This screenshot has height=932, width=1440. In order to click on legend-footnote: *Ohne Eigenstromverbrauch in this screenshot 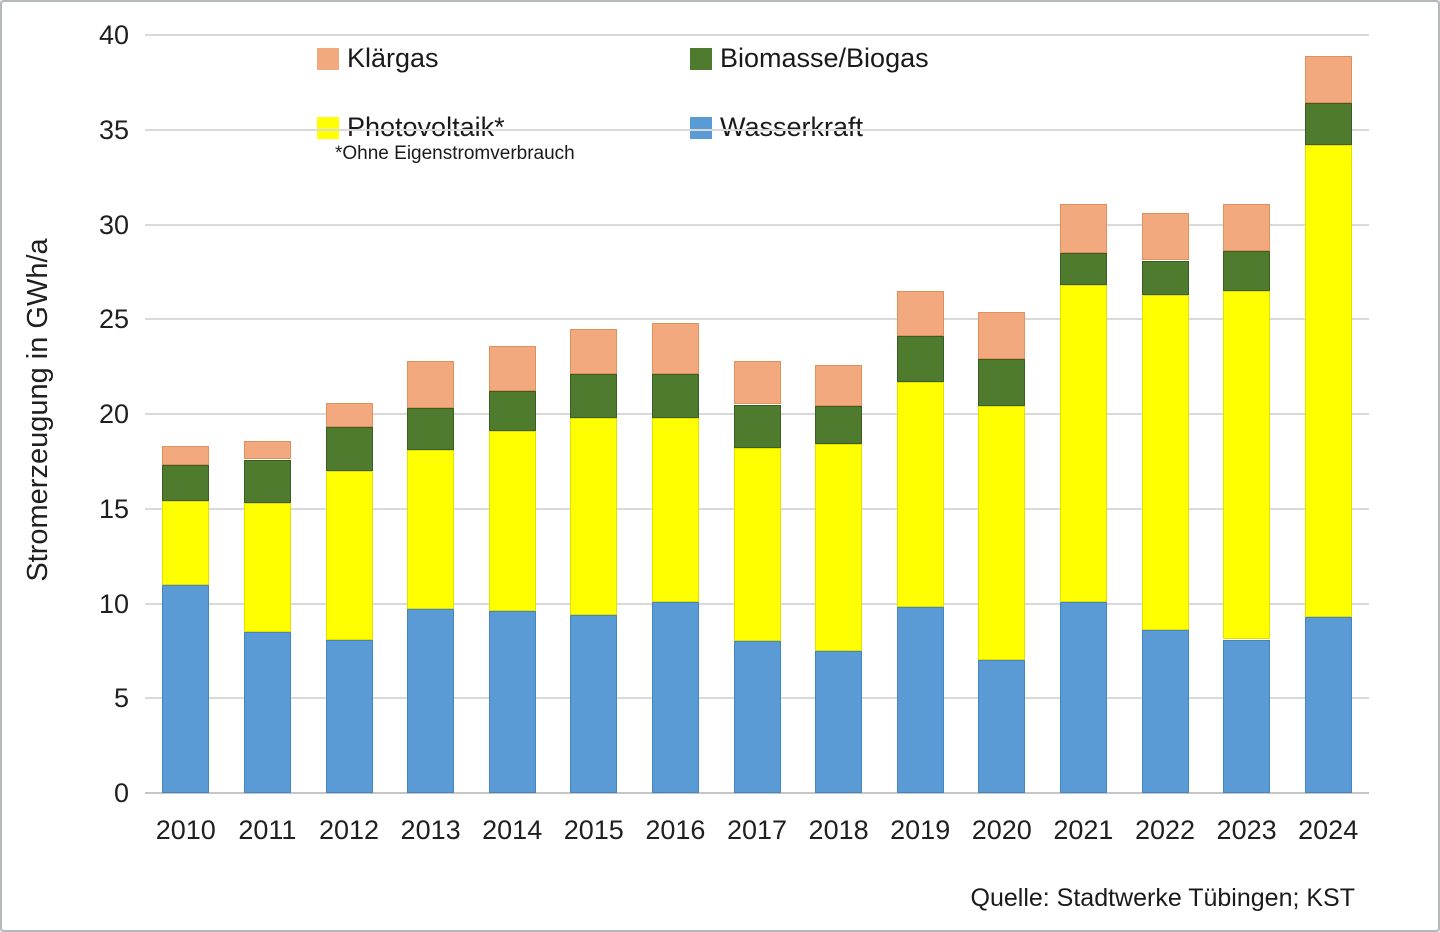, I will do `click(455, 153)`.